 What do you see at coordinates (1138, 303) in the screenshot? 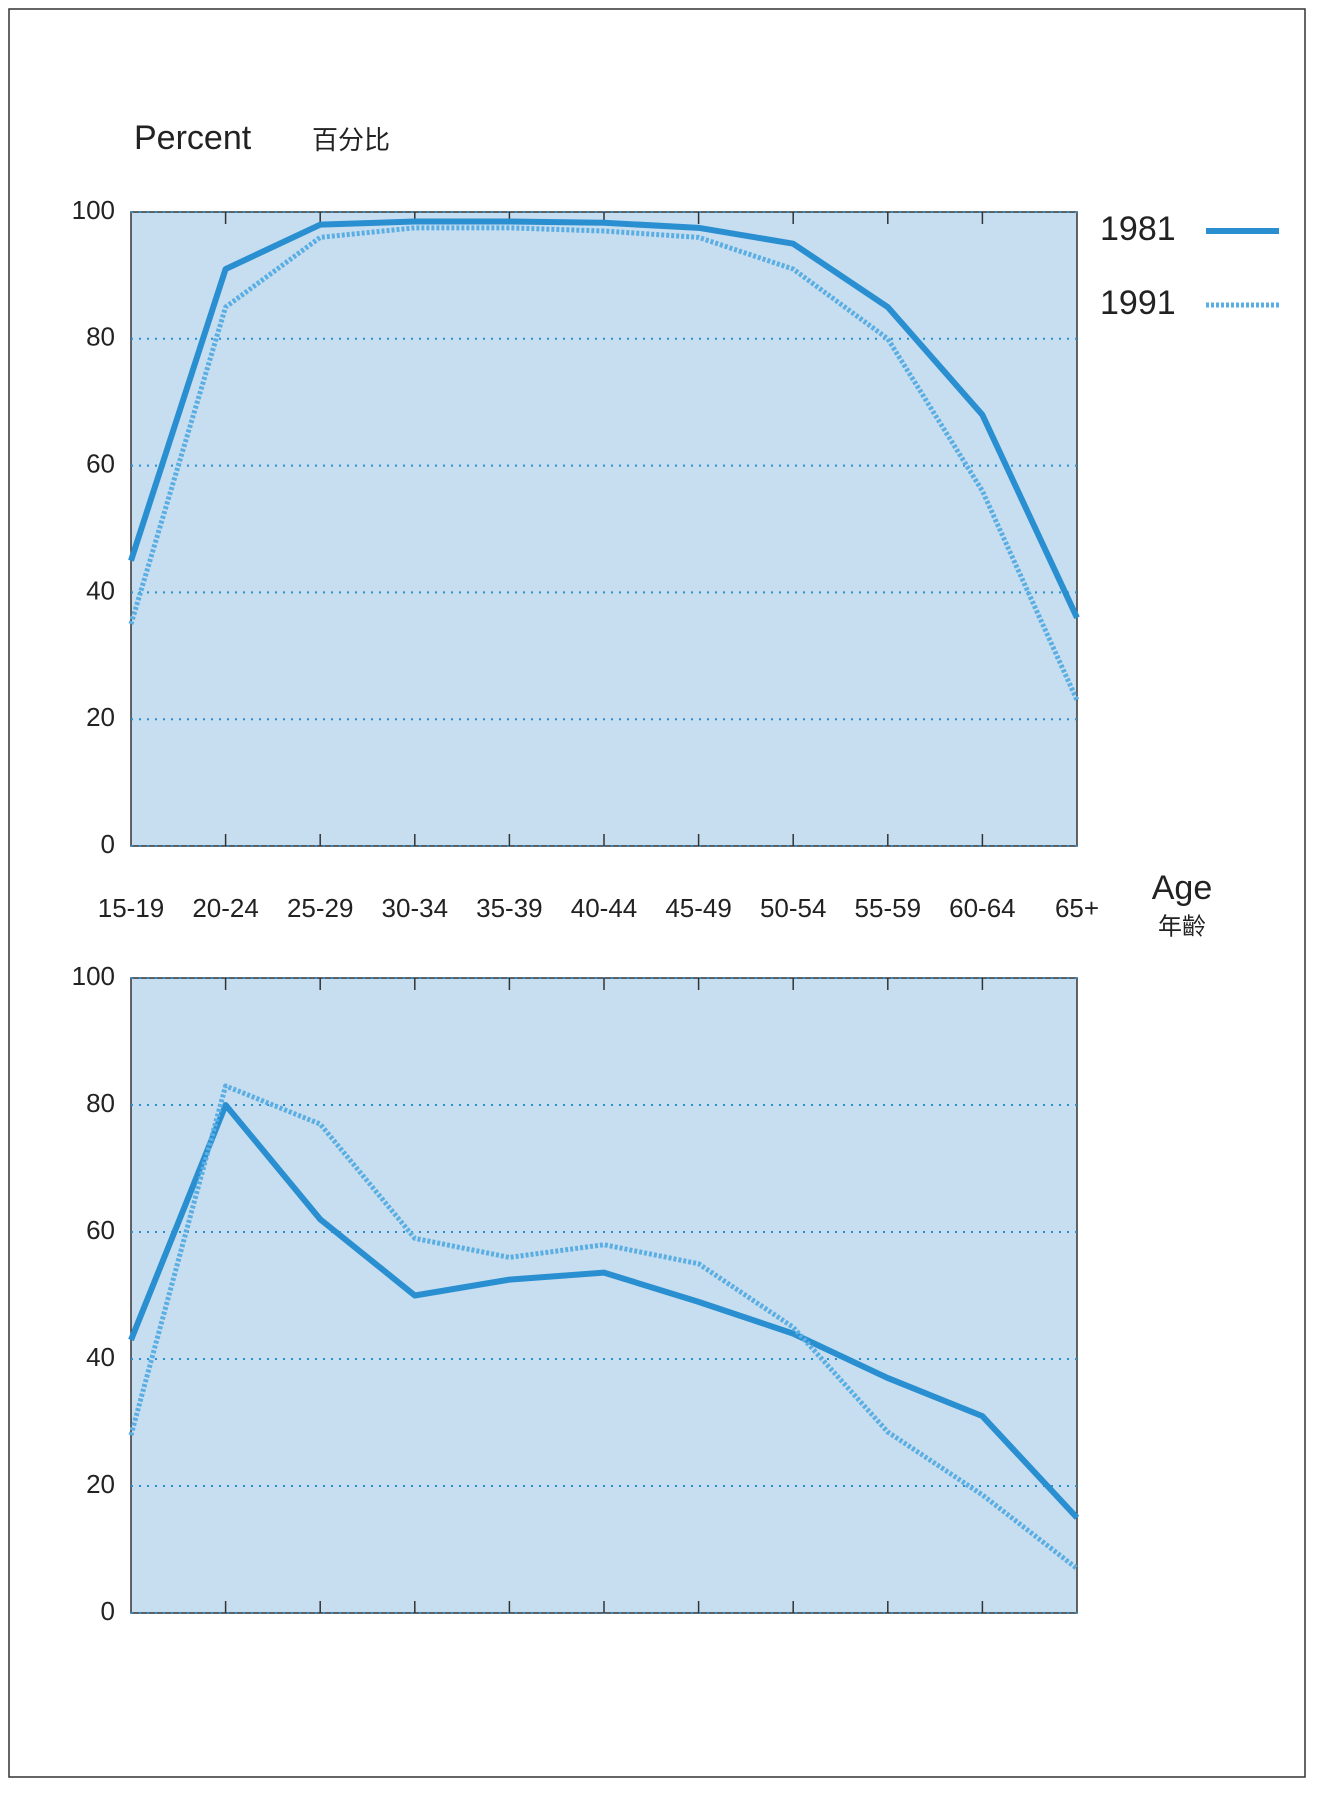
I see `legend-label: 1991` at bounding box center [1138, 303].